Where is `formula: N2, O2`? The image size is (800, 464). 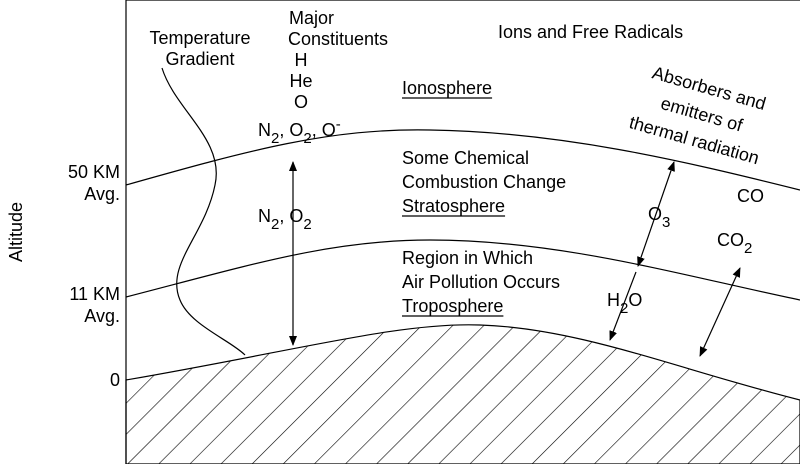
formula: N2, O2 is located at coordinates (285, 219).